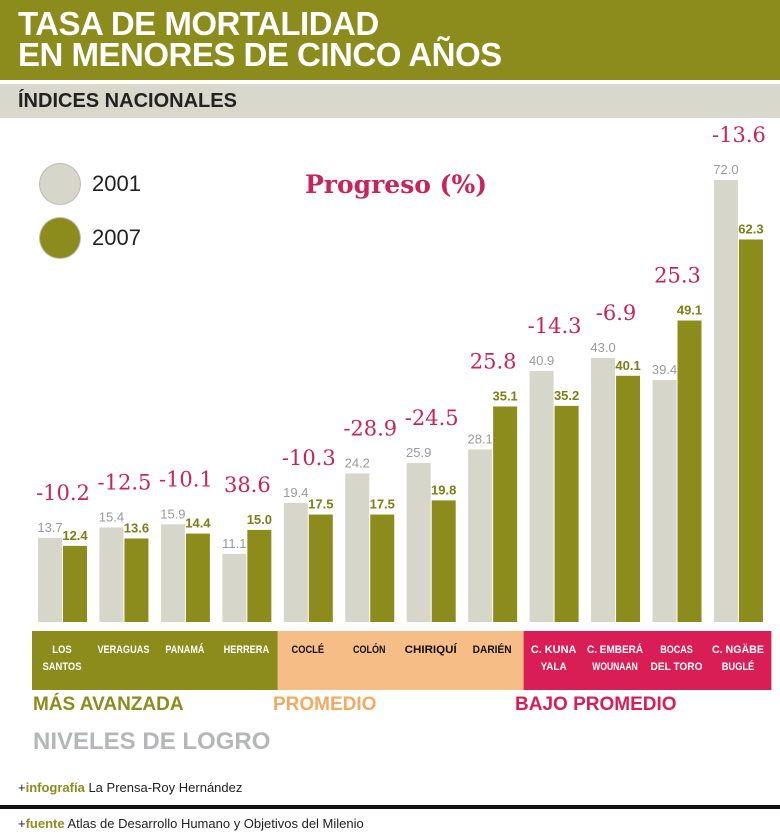  Describe the element at coordinates (184, 649) in the screenshot. I see `category-label: PANAMÁ` at that location.